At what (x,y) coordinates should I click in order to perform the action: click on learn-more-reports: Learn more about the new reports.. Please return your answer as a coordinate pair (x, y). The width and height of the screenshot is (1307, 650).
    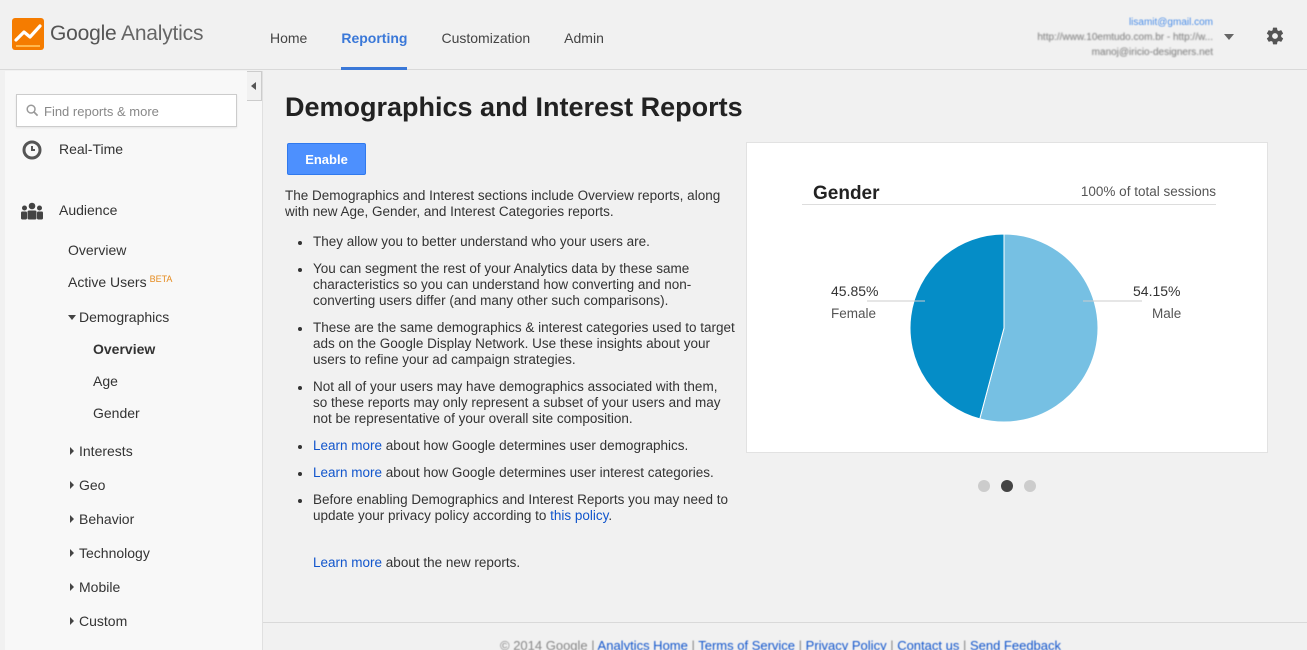
    Looking at the image, I should click on (416, 562).